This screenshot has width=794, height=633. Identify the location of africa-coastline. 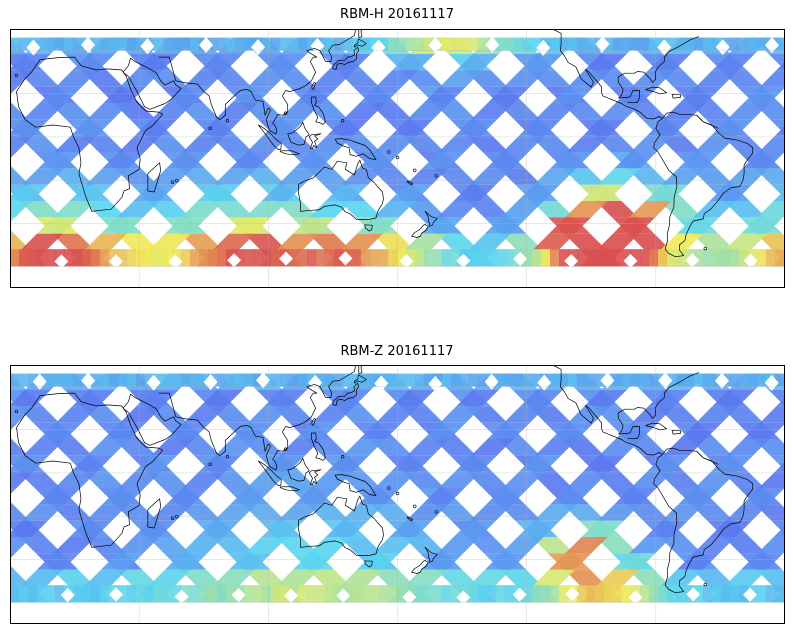
(90, 134).